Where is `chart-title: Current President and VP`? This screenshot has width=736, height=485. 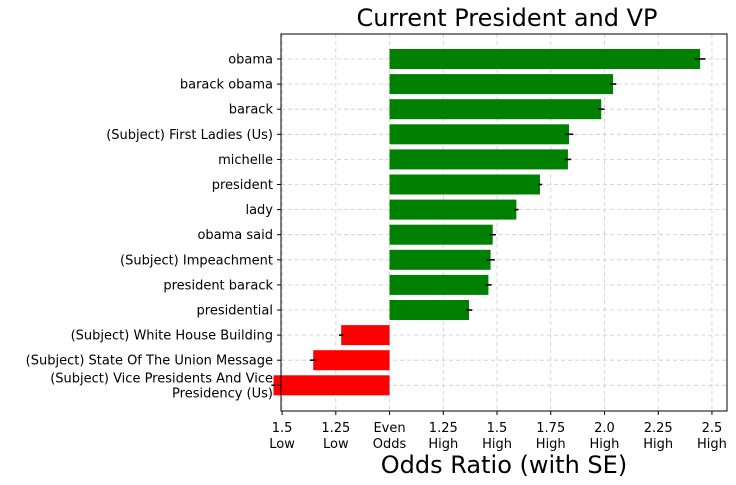 chart-title: Current President and VP is located at coordinates (506, 18).